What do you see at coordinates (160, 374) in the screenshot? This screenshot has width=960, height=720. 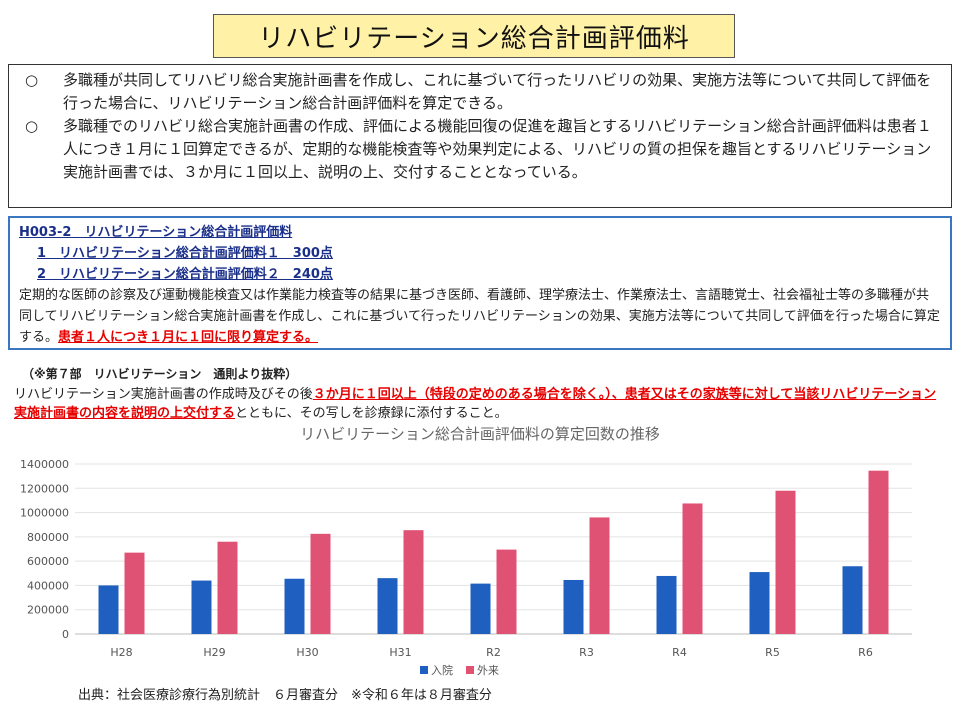 I see `note-heading: （※第７部 リハビリテーション 通則より抜粋）` at bounding box center [160, 374].